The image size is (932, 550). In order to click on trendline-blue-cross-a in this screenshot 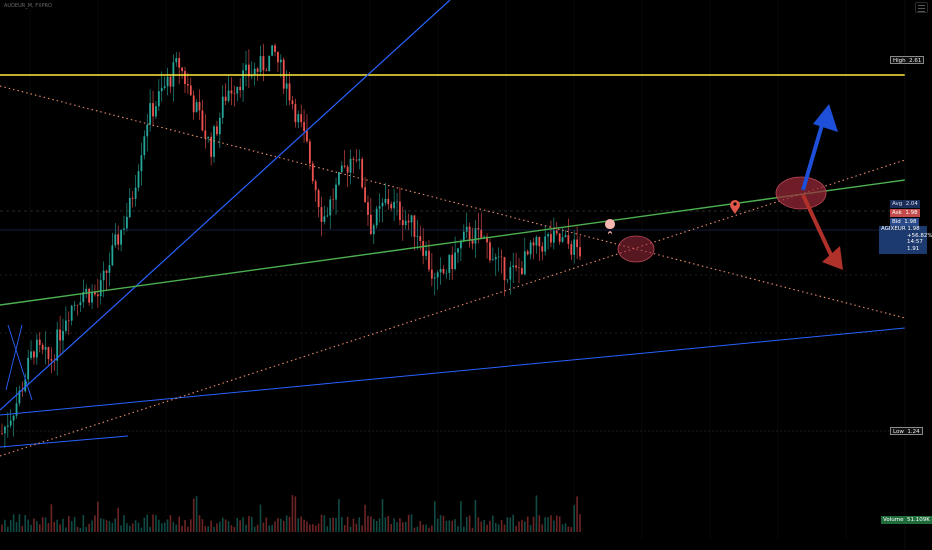, I will do `click(20, 362)`.